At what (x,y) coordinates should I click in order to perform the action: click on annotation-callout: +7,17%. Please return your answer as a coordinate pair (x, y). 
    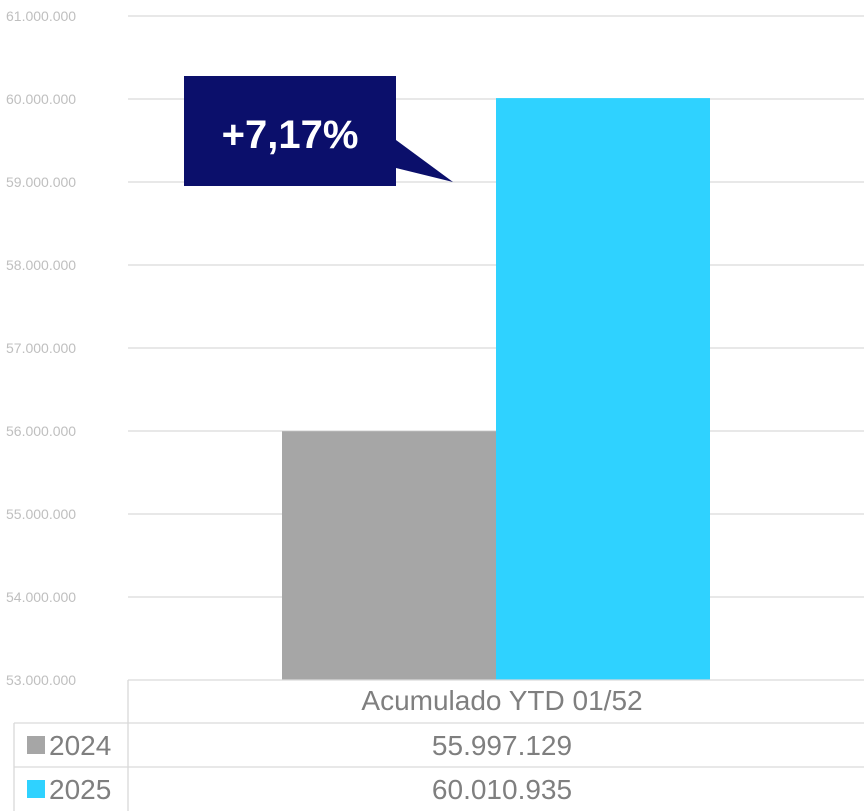
    Looking at the image, I should click on (318, 131).